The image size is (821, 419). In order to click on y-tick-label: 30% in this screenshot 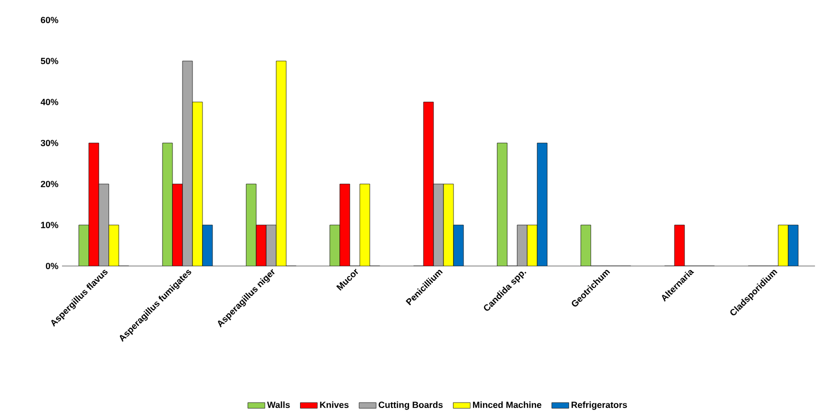, I will do `click(49, 143)`.